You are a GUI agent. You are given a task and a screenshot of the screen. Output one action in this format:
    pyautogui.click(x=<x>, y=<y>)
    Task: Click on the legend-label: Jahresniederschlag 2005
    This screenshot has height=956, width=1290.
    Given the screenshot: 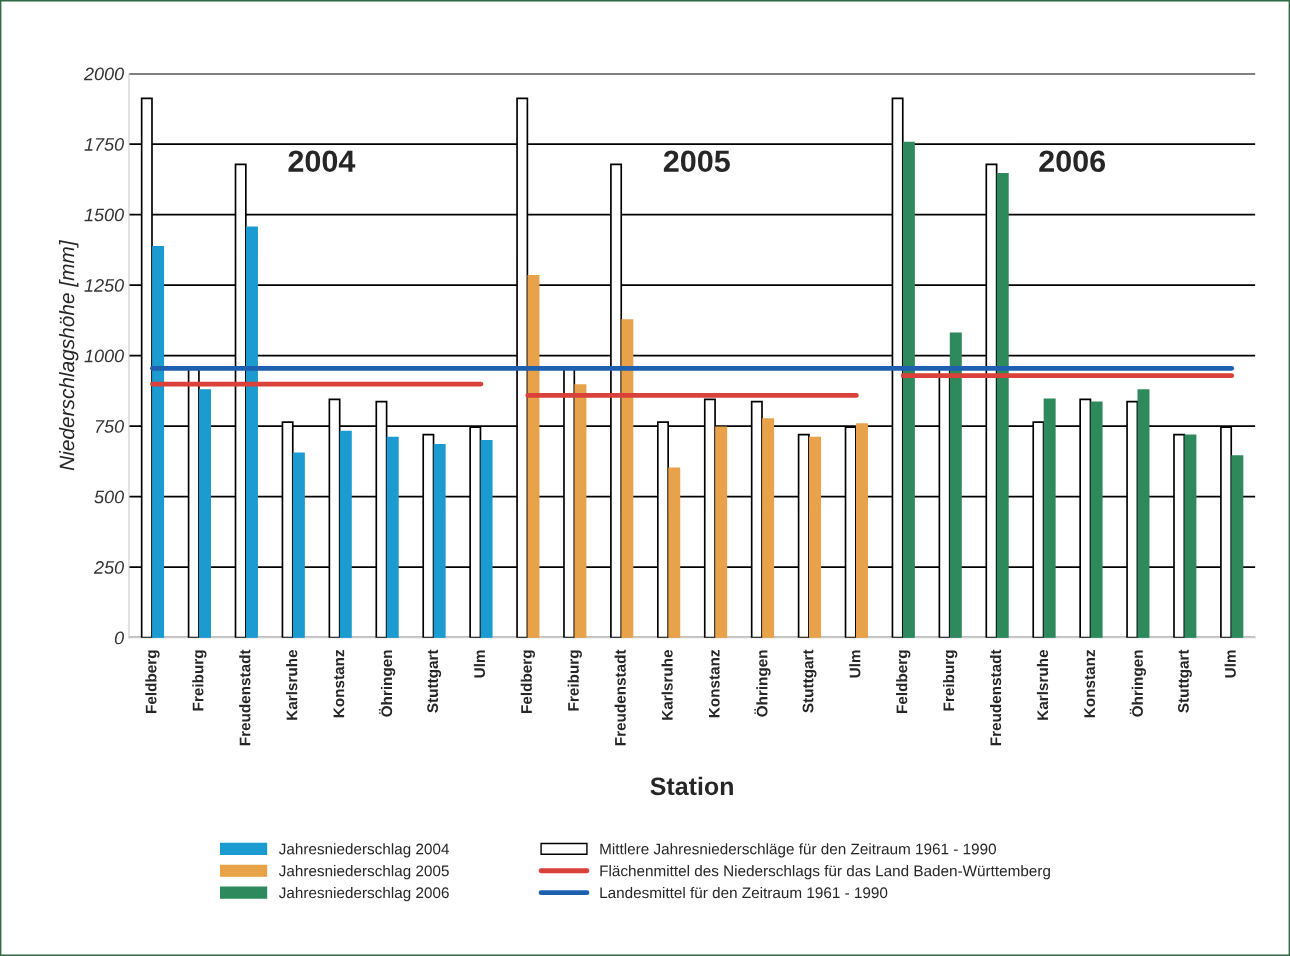 What is the action you would take?
    pyautogui.click(x=363, y=872)
    